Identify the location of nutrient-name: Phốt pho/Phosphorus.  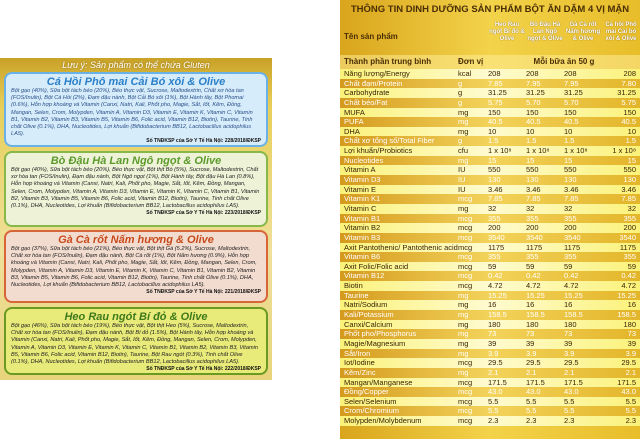
(380, 334).